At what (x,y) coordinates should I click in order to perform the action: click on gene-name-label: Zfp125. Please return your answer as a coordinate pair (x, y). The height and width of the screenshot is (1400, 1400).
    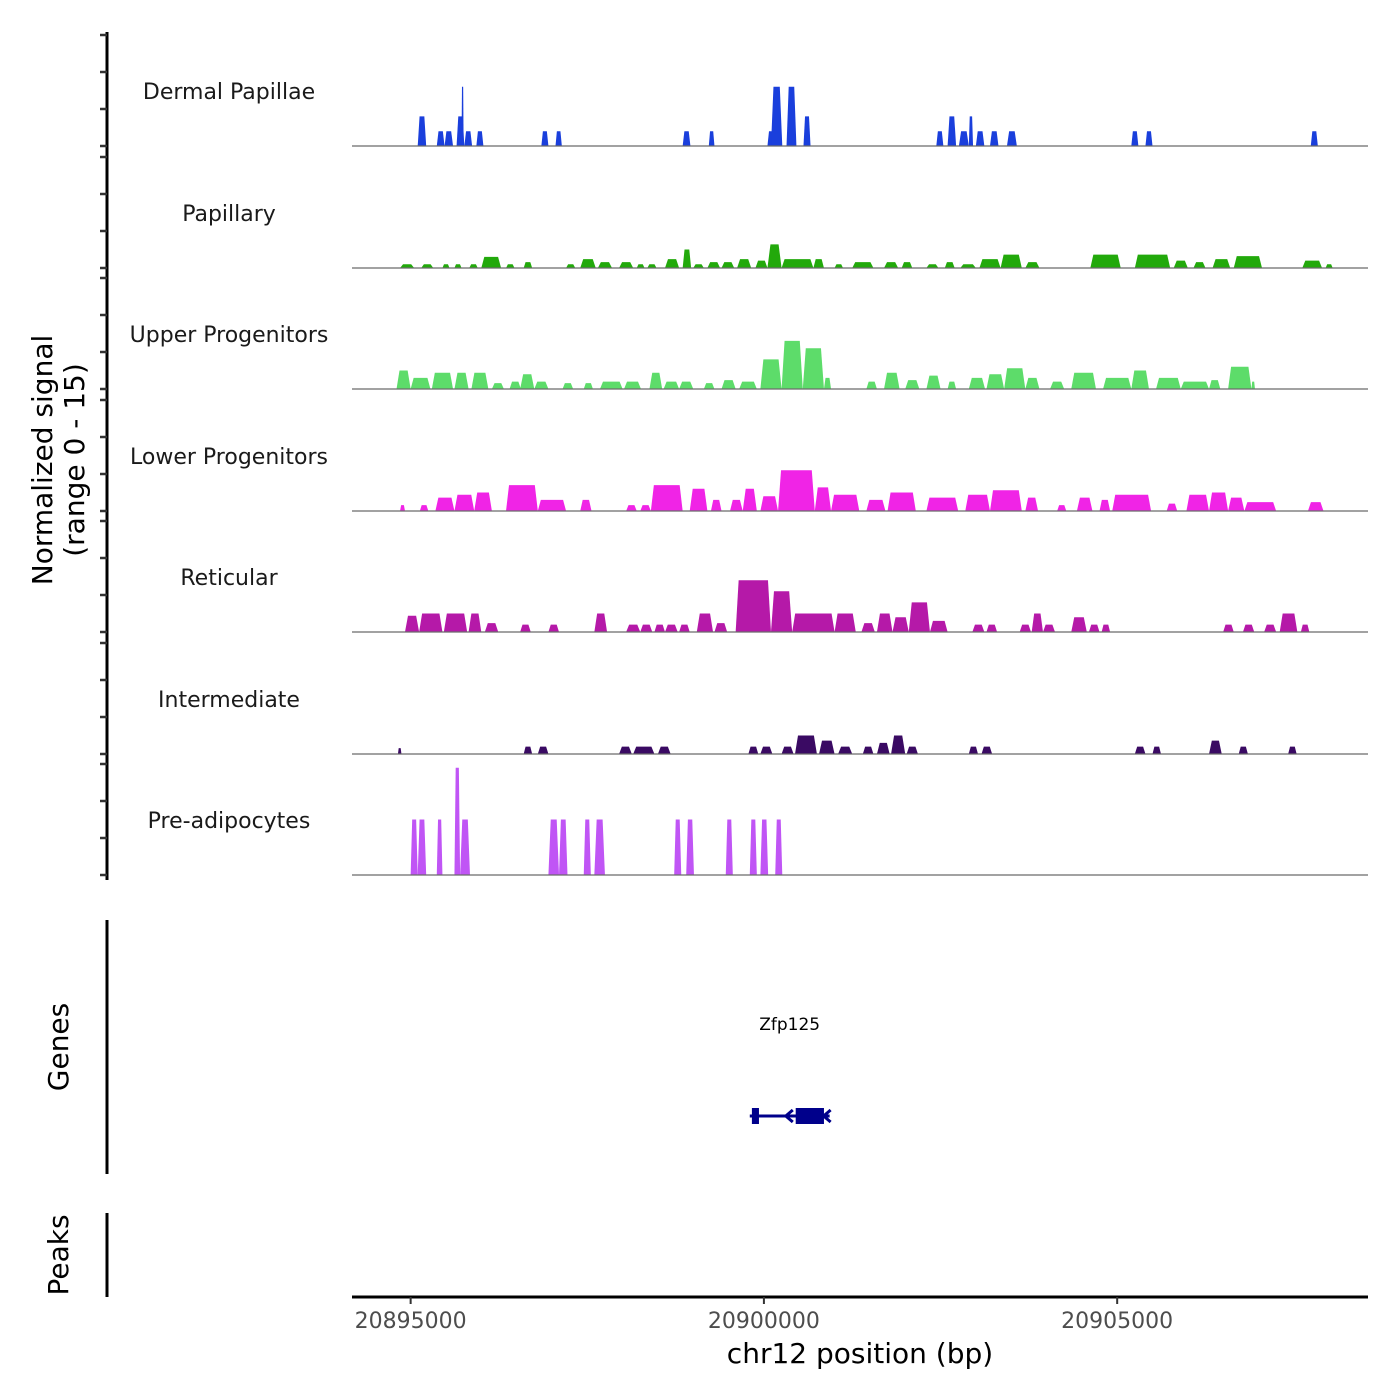
    Looking at the image, I should click on (789, 1025).